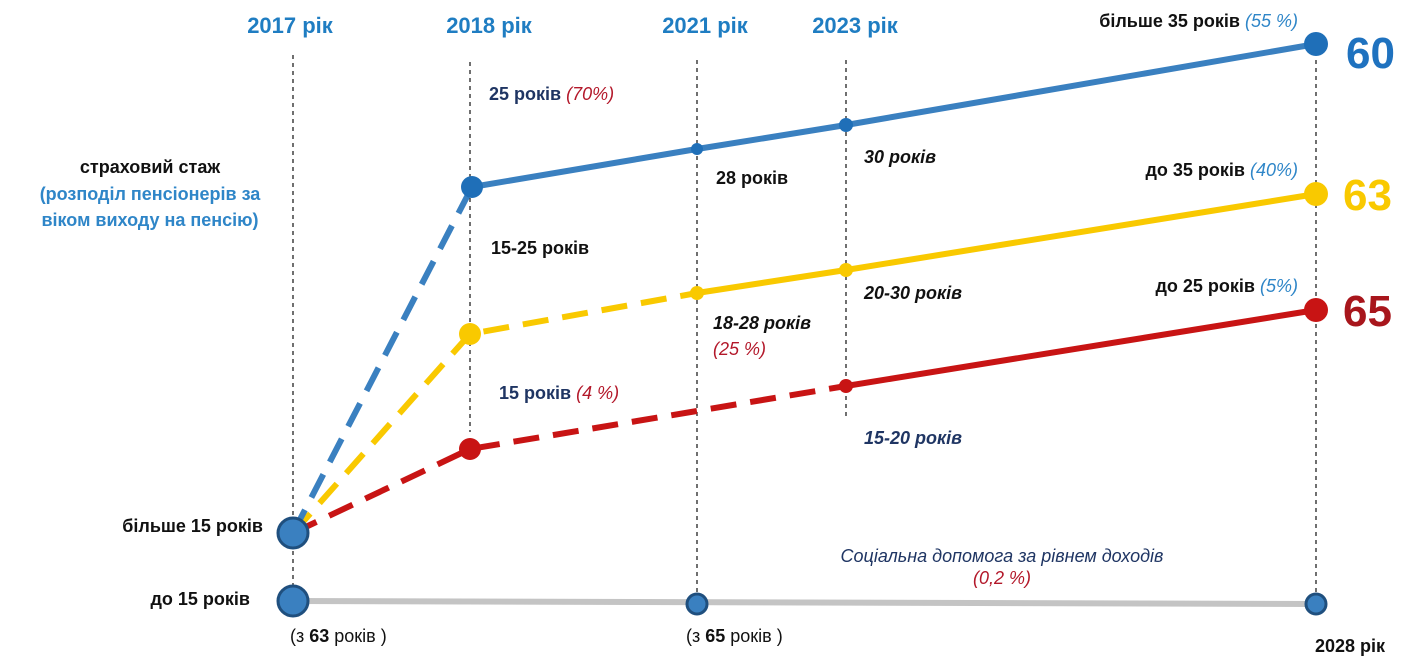 Image resolution: width=1409 pixels, height=656 pixels. I want to click on group-age: 65, so click(1367, 311).